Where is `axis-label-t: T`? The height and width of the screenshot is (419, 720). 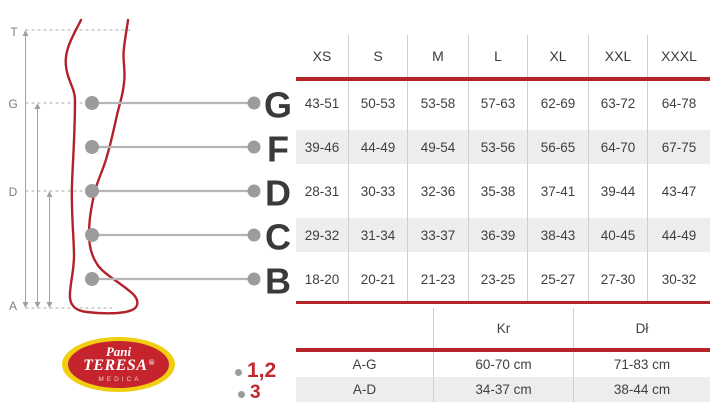
axis-label-t: T is located at coordinates (14, 32).